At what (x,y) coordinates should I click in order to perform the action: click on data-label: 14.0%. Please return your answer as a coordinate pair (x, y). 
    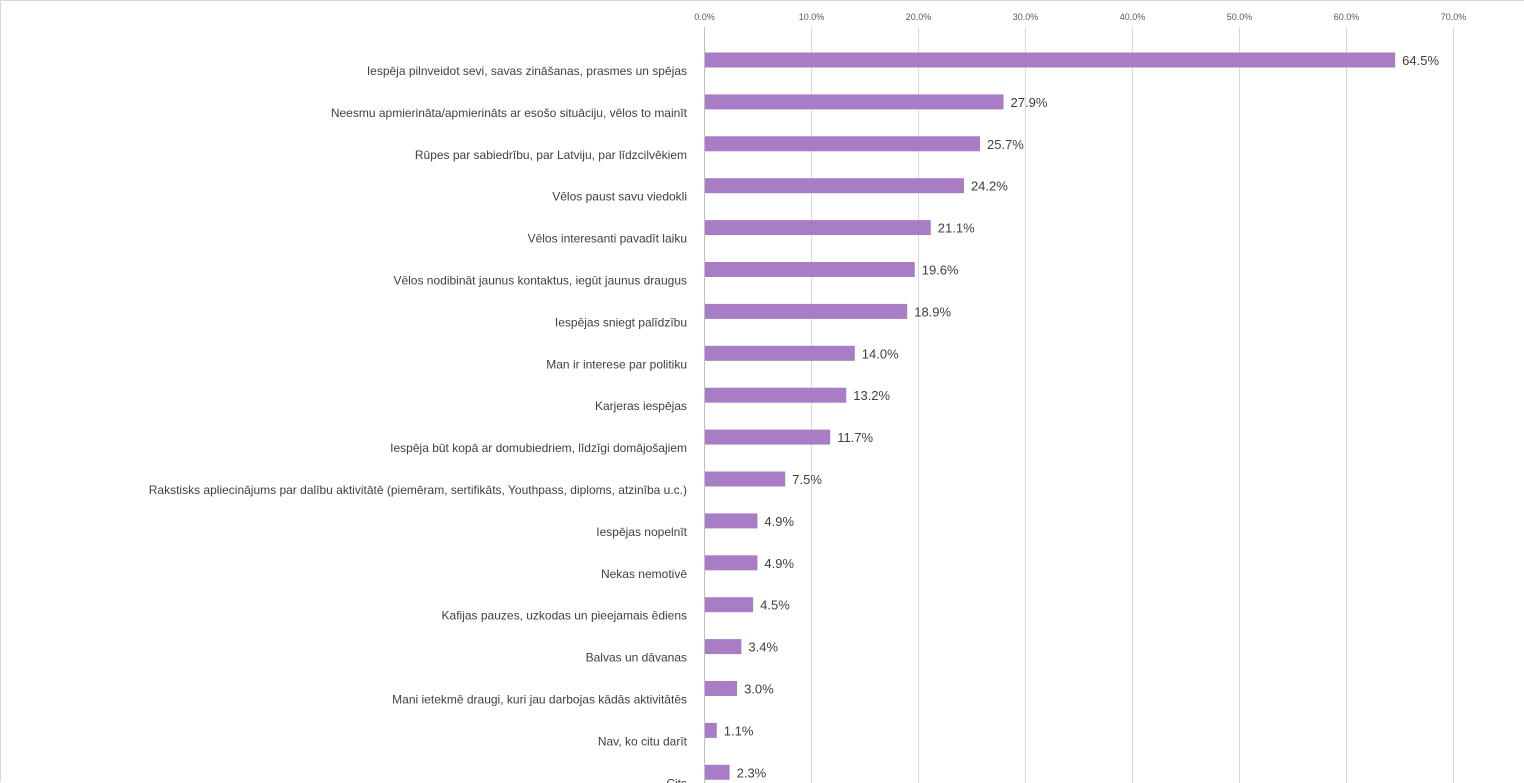
    Looking at the image, I should click on (880, 353).